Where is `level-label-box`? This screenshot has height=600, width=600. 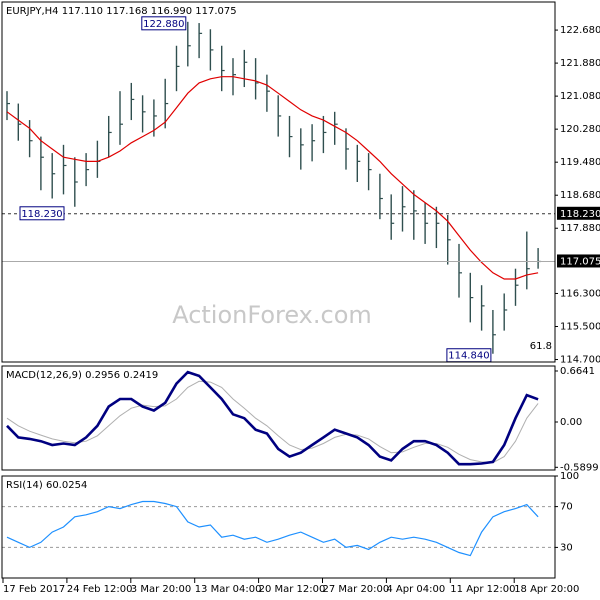
level-label-box is located at coordinates (42, 213).